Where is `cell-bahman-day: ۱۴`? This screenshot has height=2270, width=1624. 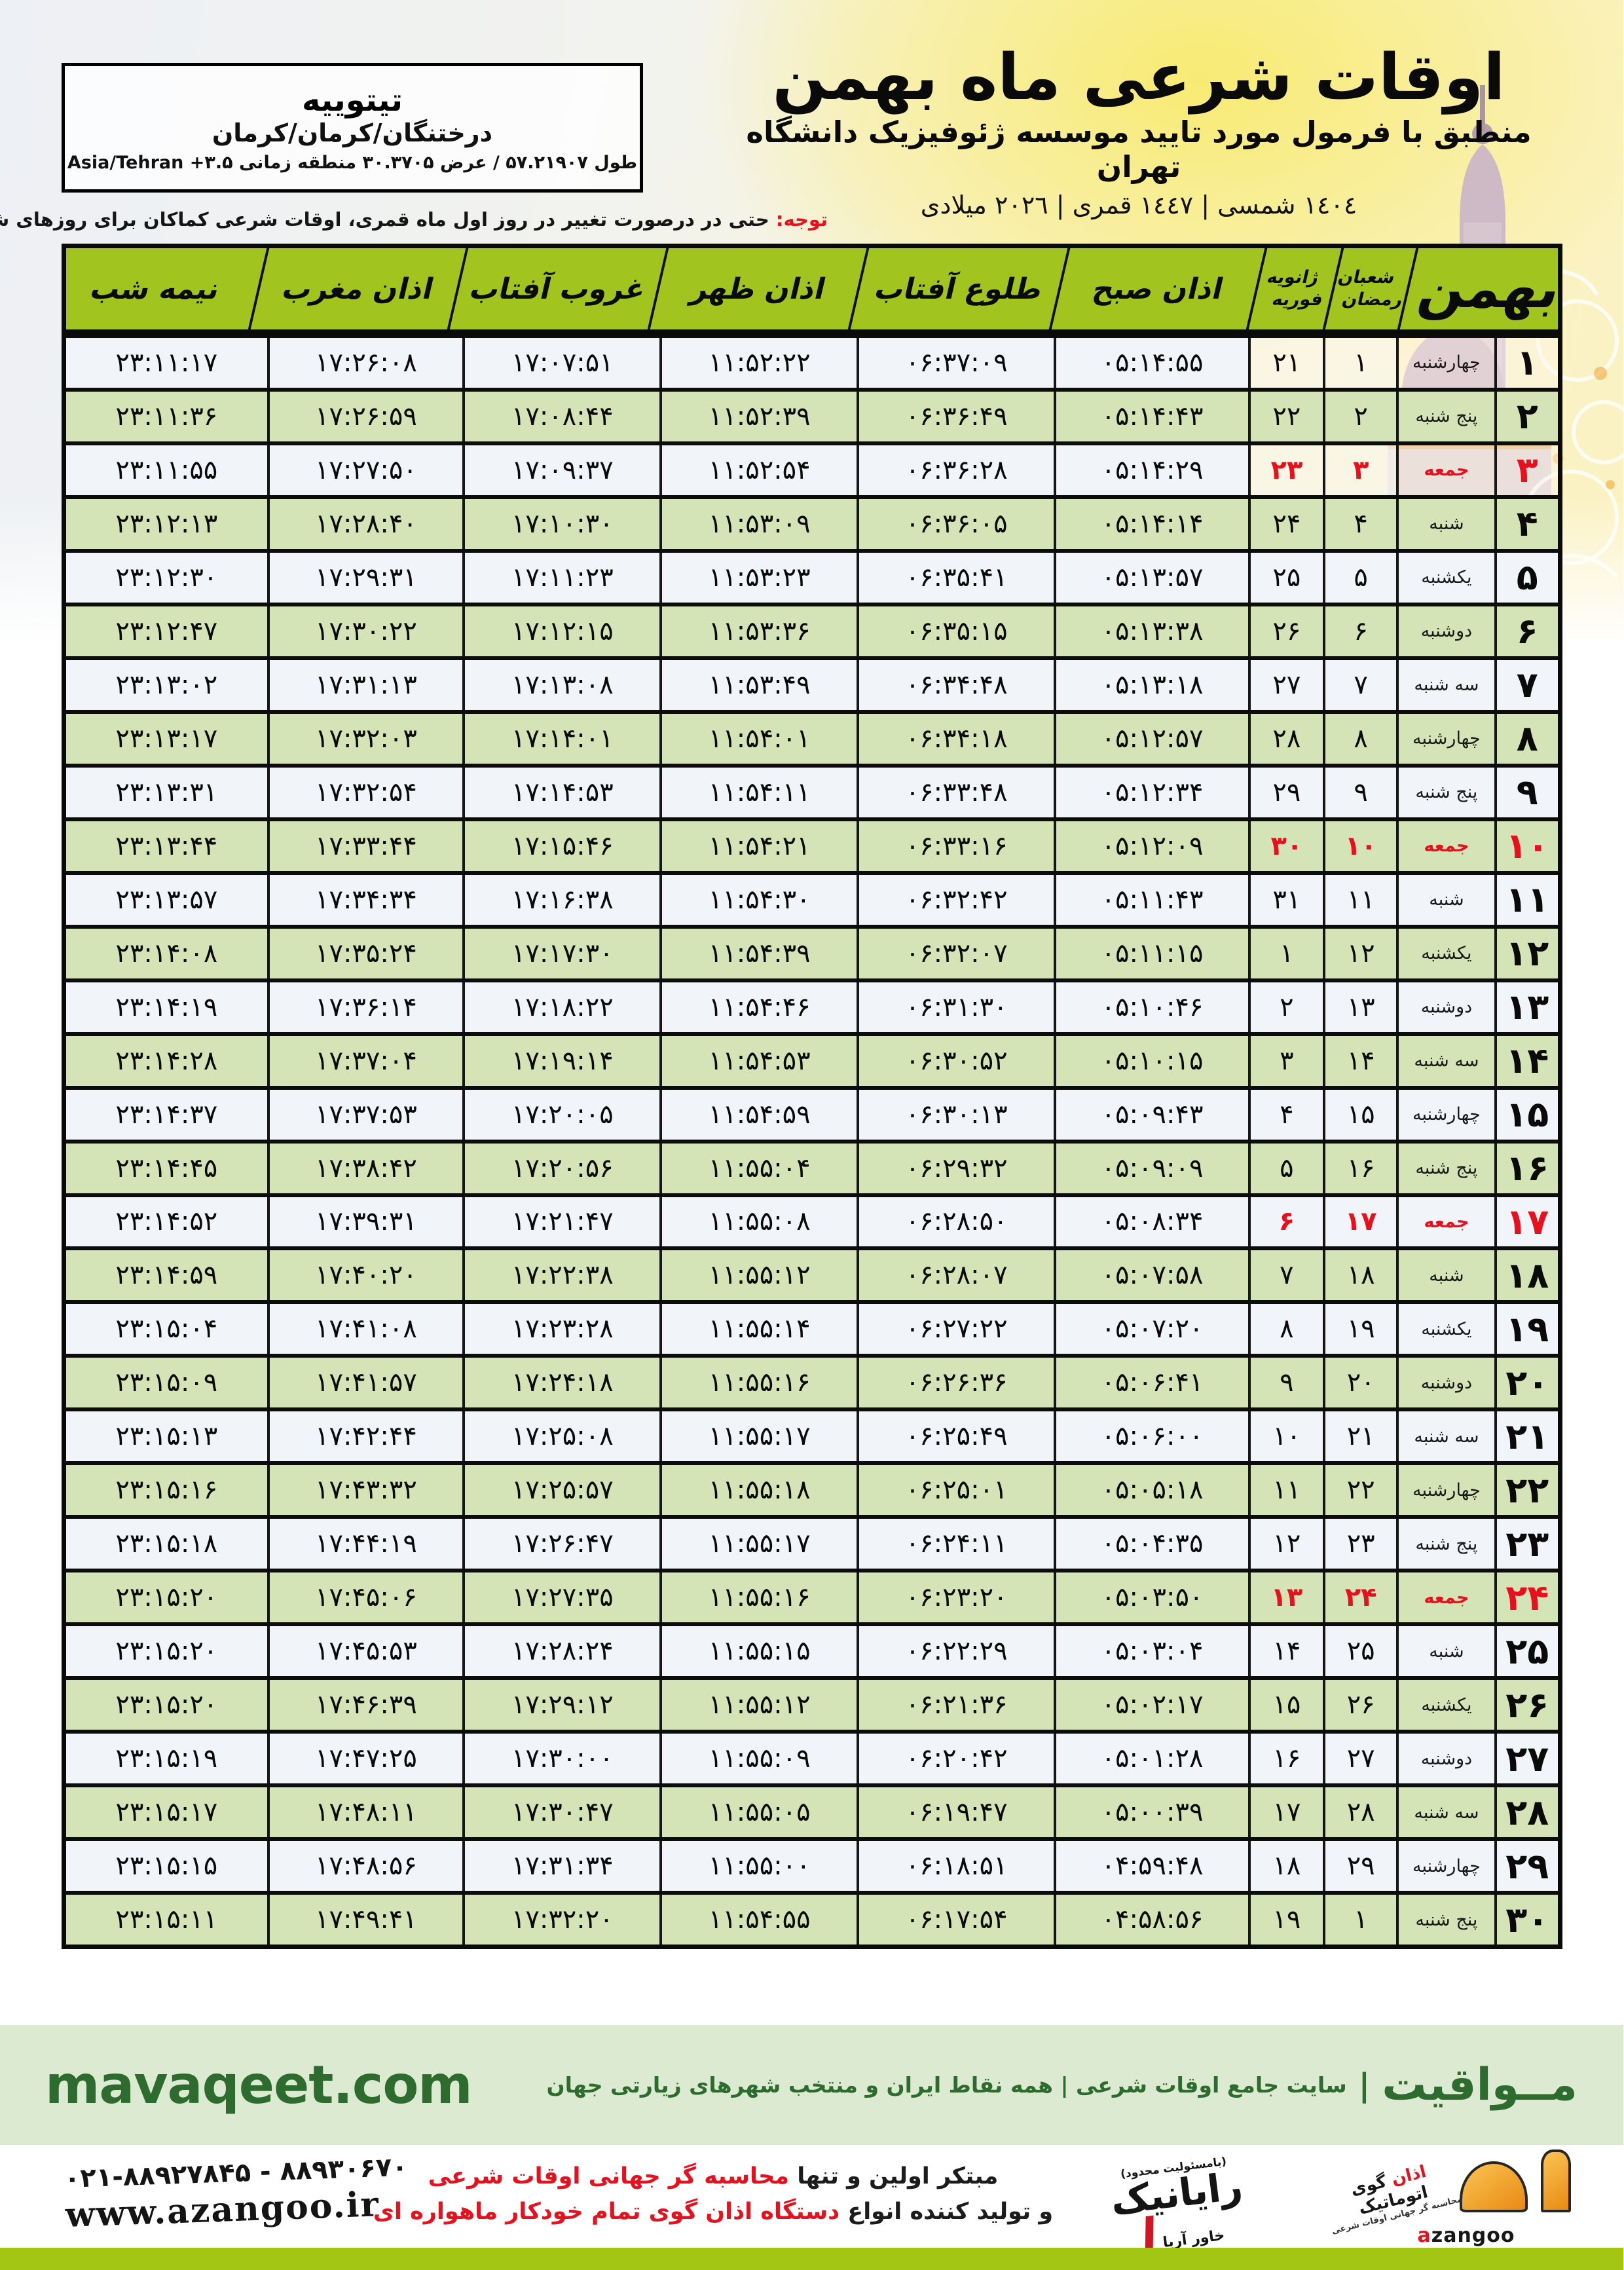 cell-bahman-day: ۱۴ is located at coordinates (1526, 1060).